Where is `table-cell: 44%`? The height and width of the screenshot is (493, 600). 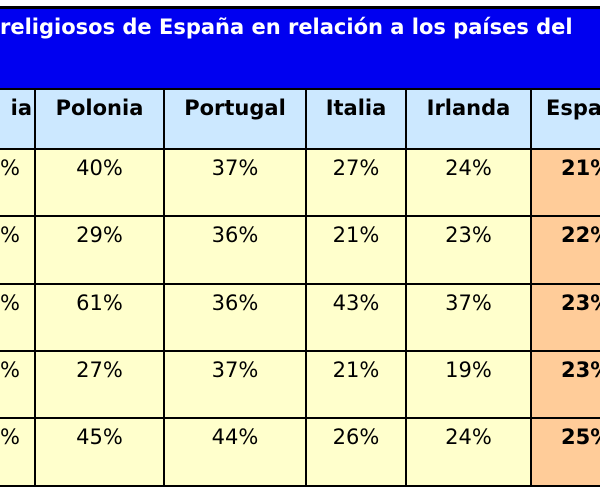 table-cell: 44% is located at coordinates (234, 452).